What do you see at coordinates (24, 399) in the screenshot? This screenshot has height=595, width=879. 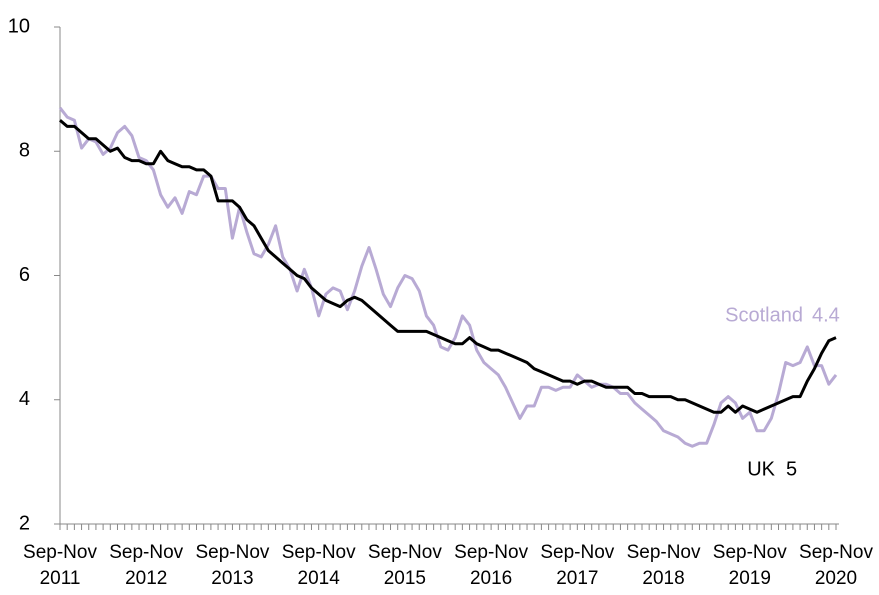 I see `y-tick-label: 4` at bounding box center [24, 399].